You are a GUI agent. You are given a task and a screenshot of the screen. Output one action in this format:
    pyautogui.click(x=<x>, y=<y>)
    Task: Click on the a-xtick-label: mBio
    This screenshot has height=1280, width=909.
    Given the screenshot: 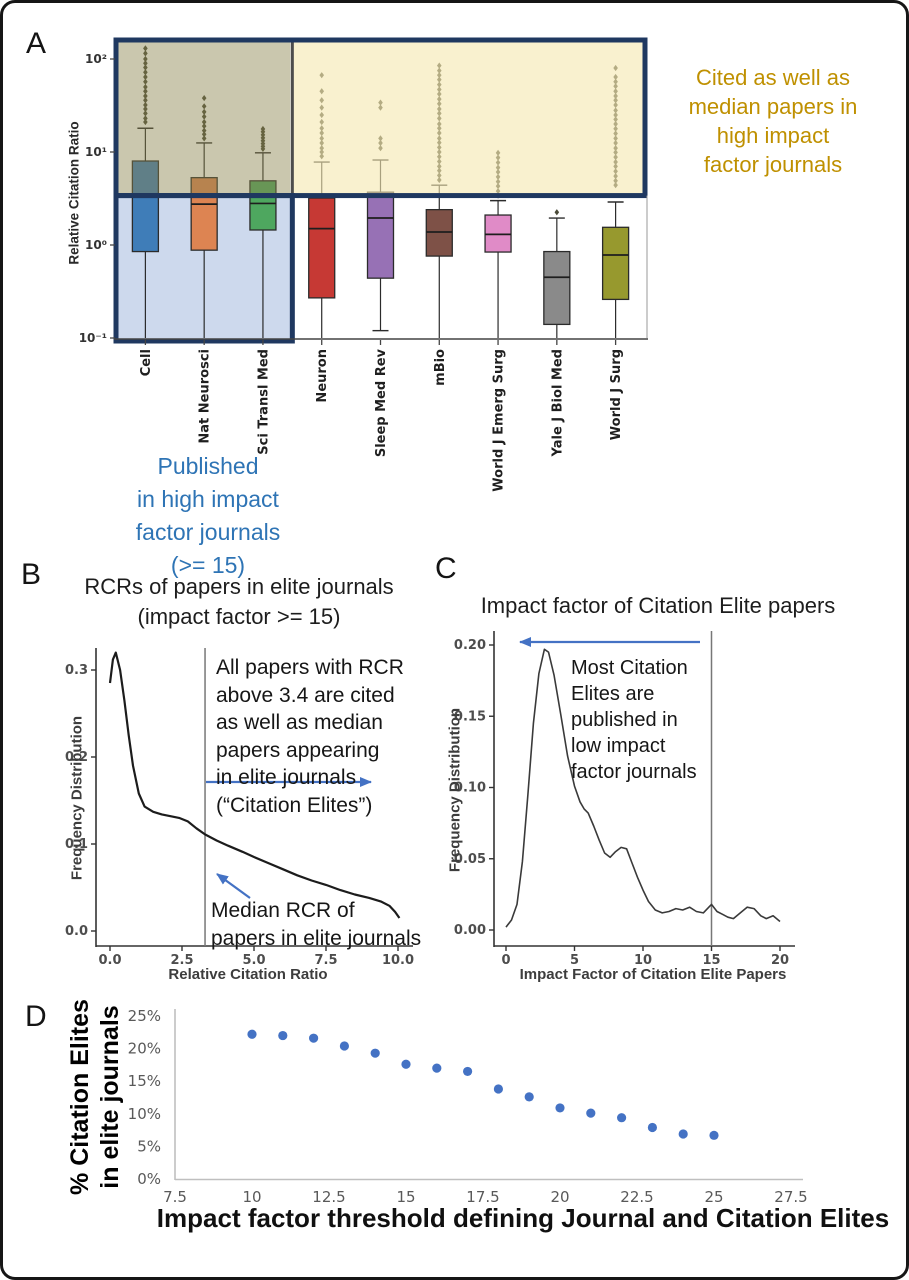 What is the action you would take?
    pyautogui.click(x=440, y=367)
    